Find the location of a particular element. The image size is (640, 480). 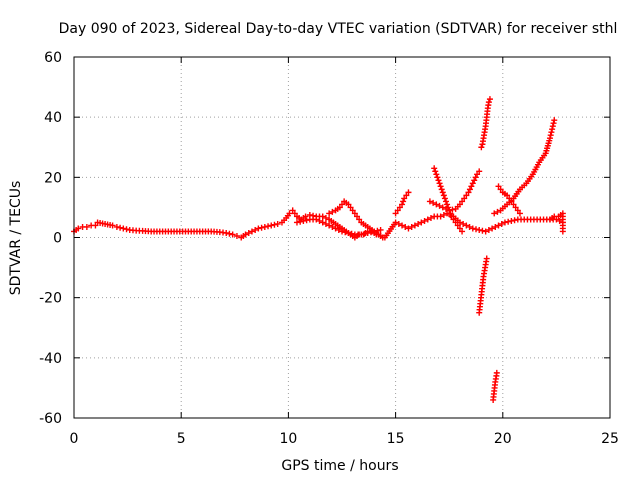

y-tick-label: -60 is located at coordinates (50, 419).